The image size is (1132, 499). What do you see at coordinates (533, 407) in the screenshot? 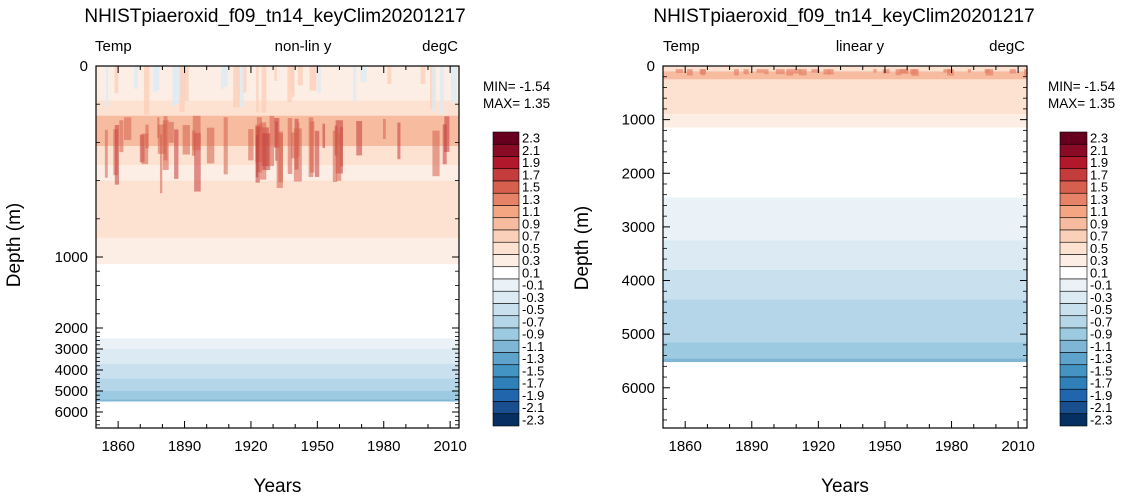
I see `colorbar-label: -2.1` at bounding box center [533, 407].